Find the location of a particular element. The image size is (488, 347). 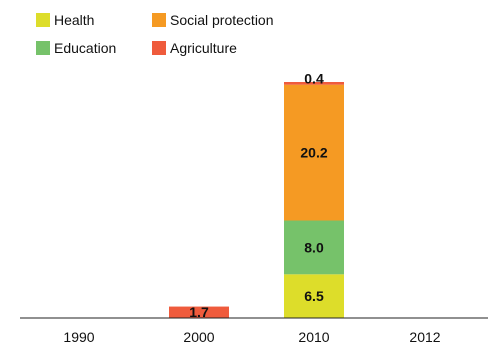

data-label-2010-health: 6.5 is located at coordinates (314, 296).